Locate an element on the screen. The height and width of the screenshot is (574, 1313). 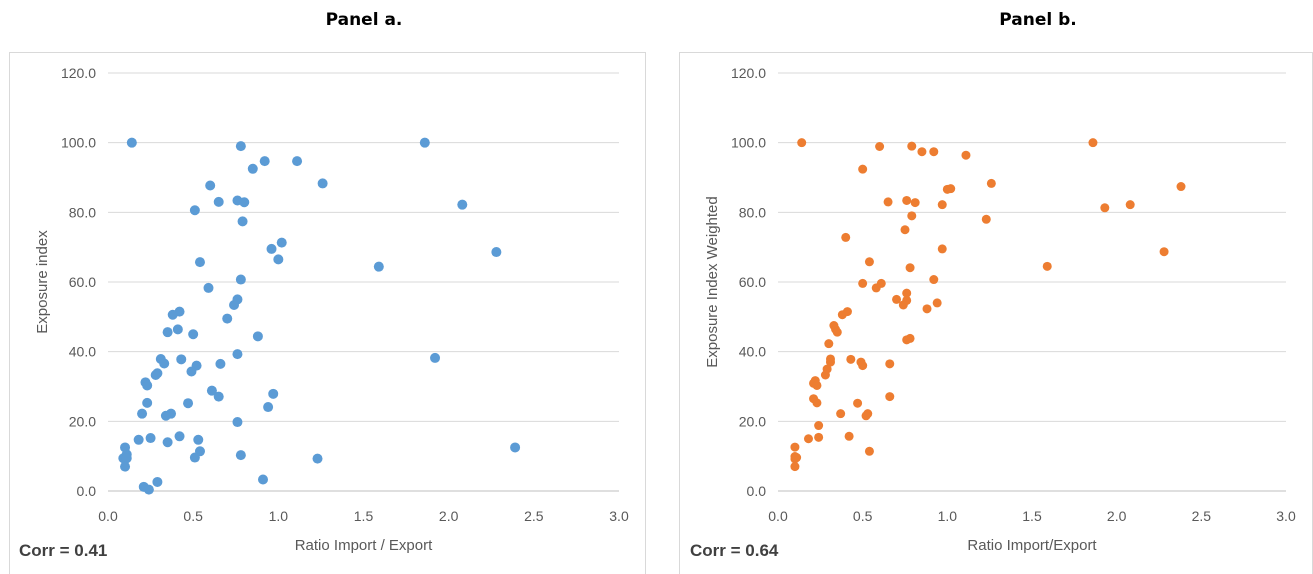
y-tick-label: 60.0 is located at coordinates (752, 282).